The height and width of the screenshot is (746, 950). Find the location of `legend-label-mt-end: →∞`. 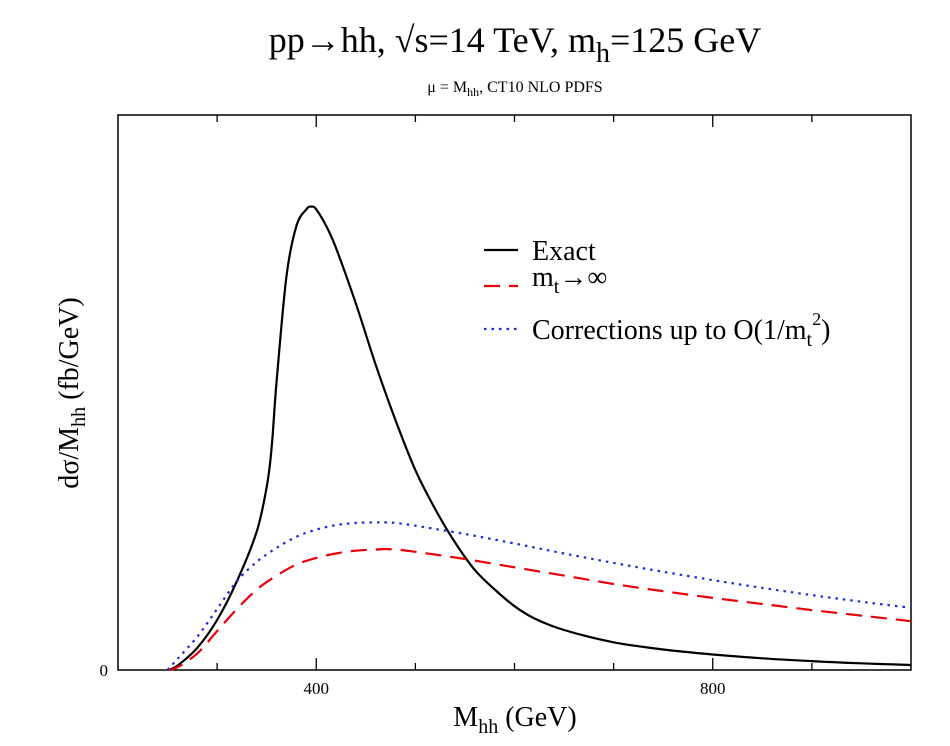

legend-label-mt-end: →∞ is located at coordinates (583, 277).